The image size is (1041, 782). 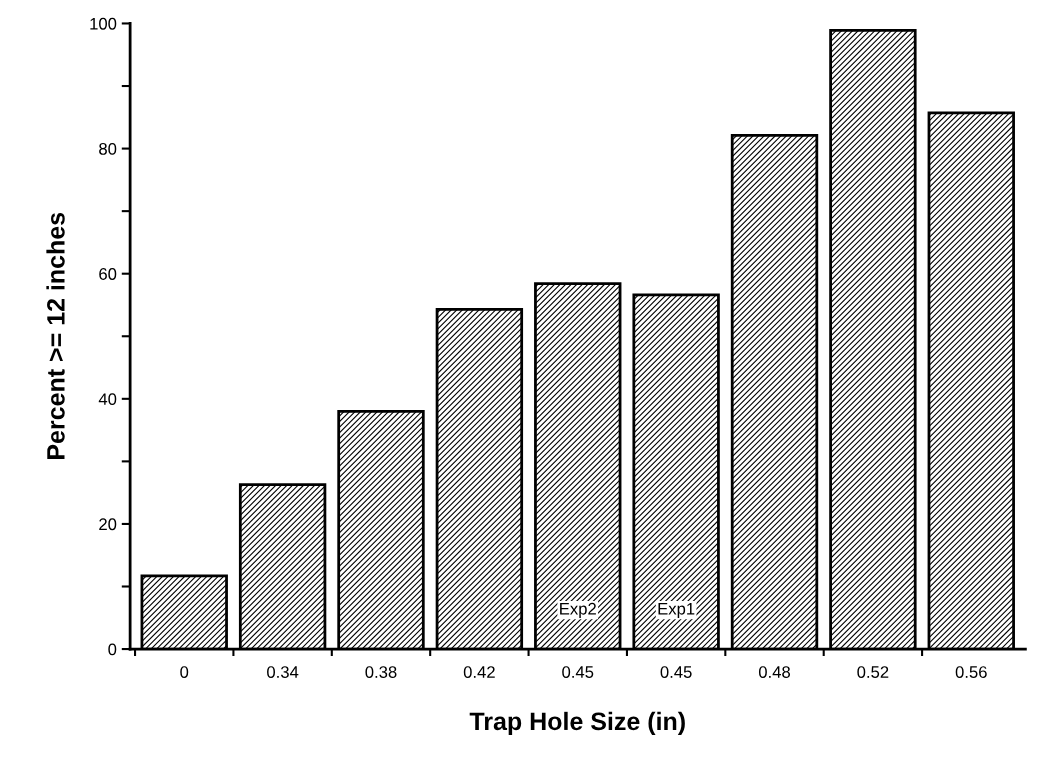 What do you see at coordinates (381, 672) in the screenshot?
I see `x-tick-label: 0.38` at bounding box center [381, 672].